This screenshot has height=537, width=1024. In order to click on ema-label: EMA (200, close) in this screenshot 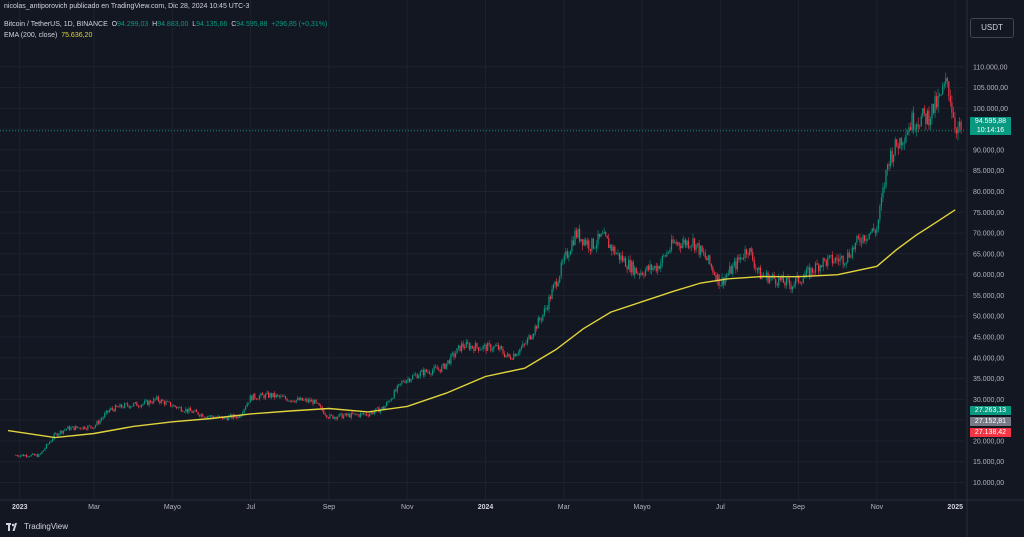, I will do `click(31, 35)`.